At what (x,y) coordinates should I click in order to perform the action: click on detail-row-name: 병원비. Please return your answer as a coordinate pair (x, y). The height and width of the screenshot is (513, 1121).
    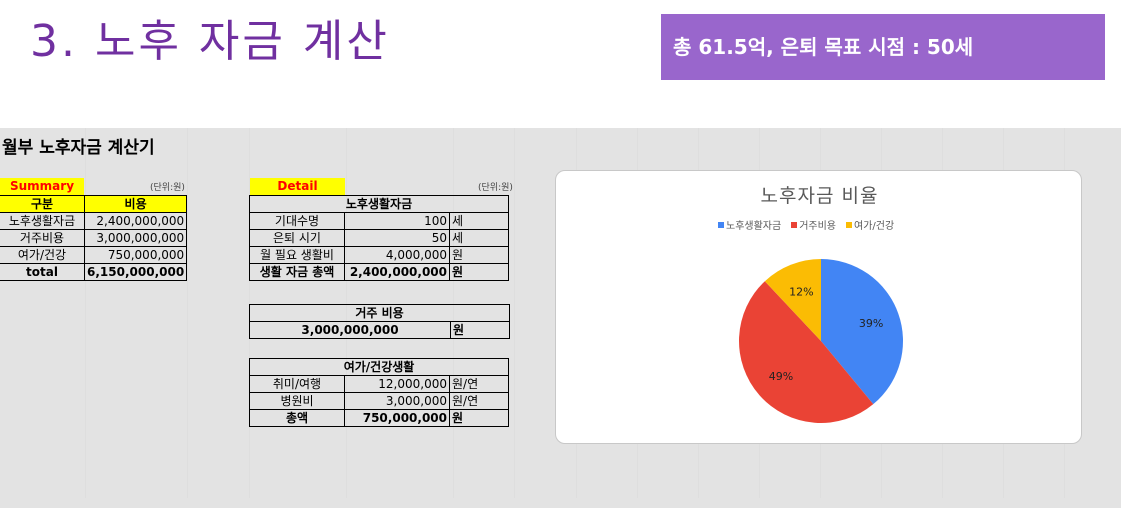
    Looking at the image, I should click on (297, 401).